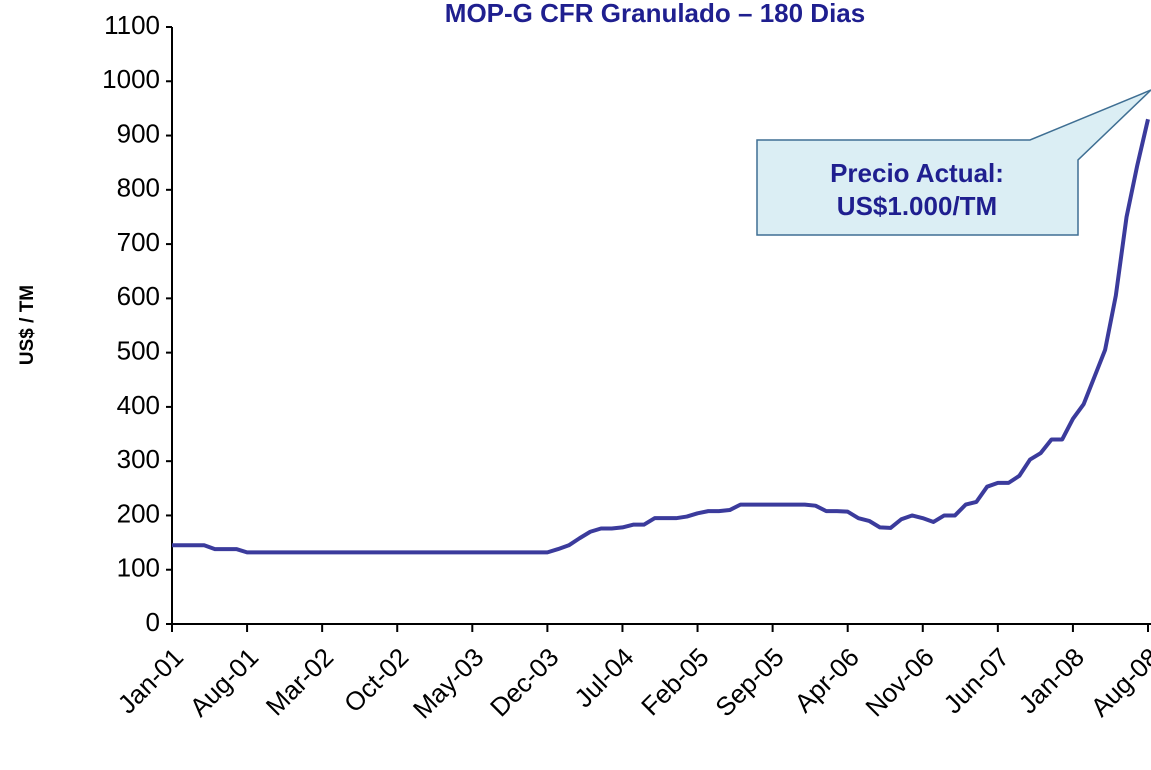 The width and height of the screenshot is (1151, 770). Describe the element at coordinates (917, 206) in the screenshot. I see `callout-text: US$1.000/TM` at that location.